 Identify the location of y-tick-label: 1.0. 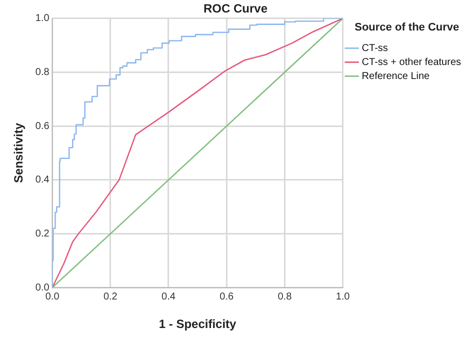
(42, 18).